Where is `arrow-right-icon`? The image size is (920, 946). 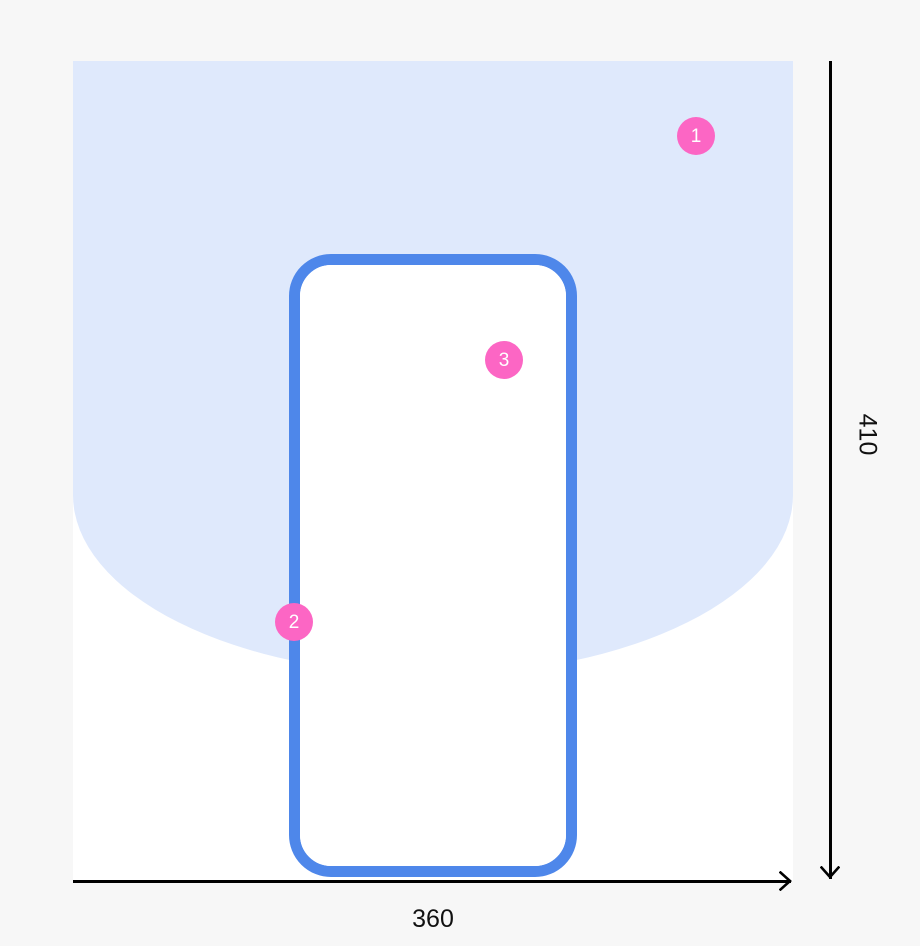
arrow-right-icon is located at coordinates (785, 881).